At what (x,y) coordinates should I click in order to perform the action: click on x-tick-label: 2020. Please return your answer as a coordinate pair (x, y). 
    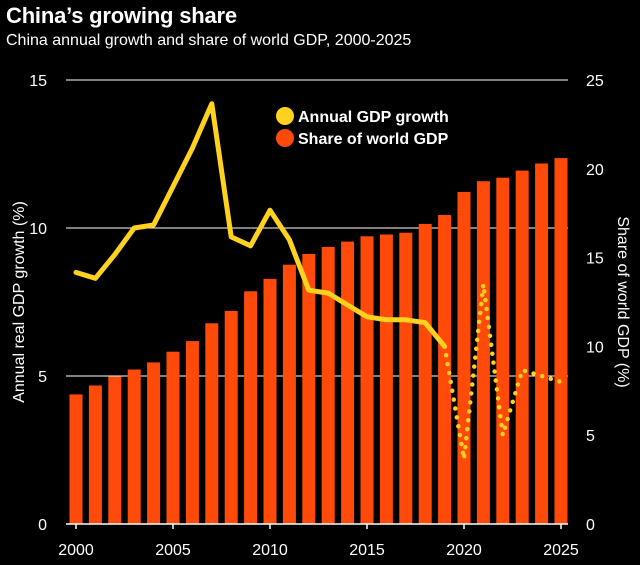
    Looking at the image, I should click on (464, 550).